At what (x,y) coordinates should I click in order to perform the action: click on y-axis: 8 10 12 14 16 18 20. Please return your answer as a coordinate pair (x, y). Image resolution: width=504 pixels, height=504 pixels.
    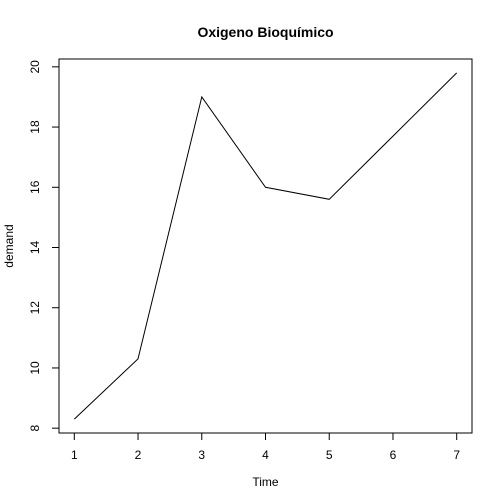
    Looking at the image, I should click on (44, 246).